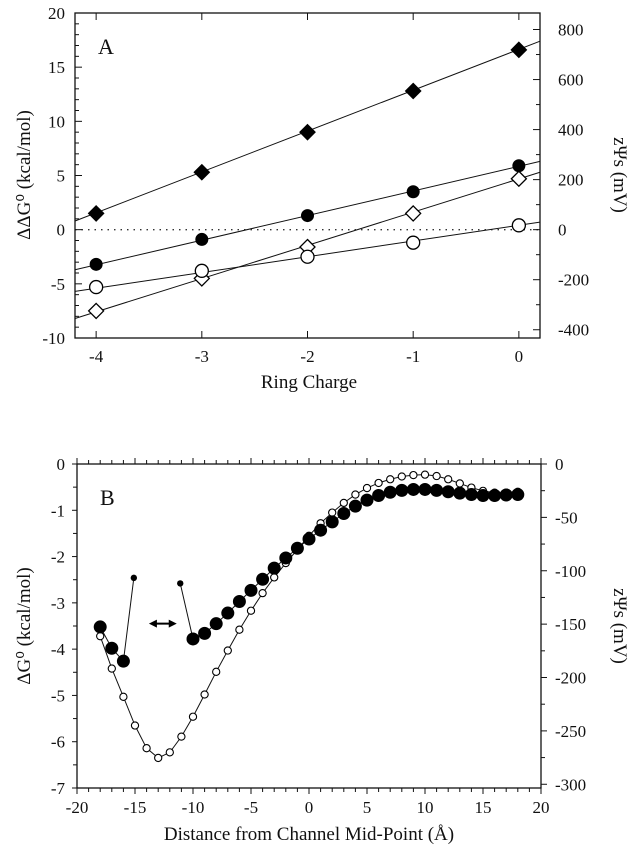 Image resolution: width=634 pixels, height=853 pixels. What do you see at coordinates (309, 834) in the screenshot?
I see `panel-b-x-axis-title: Distance from Channel Mid-Point (Å)` at bounding box center [309, 834].